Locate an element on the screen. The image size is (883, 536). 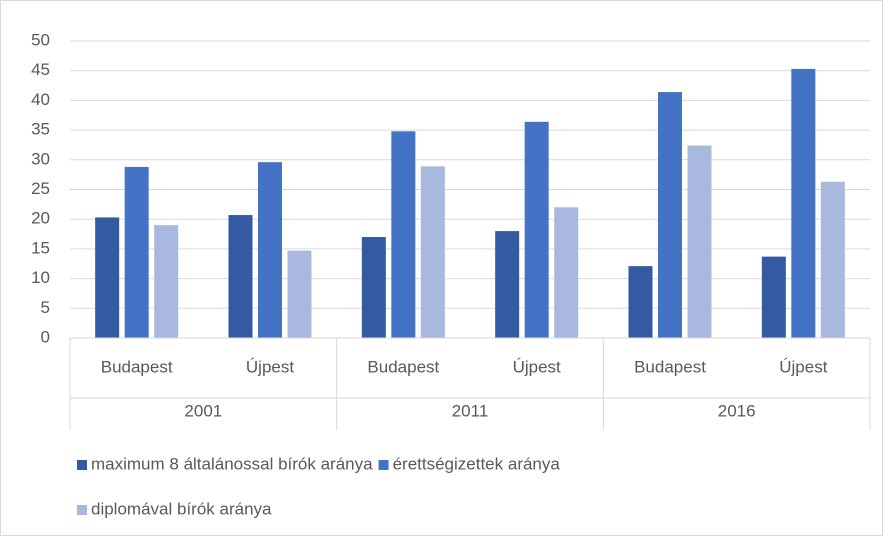
y-tick-label: 0 is located at coordinates (45, 336).